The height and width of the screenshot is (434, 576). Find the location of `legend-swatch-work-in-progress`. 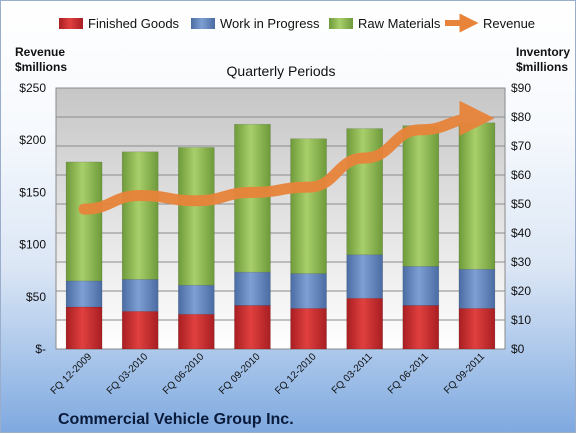

legend-swatch-work-in-progress is located at coordinates (203, 23).